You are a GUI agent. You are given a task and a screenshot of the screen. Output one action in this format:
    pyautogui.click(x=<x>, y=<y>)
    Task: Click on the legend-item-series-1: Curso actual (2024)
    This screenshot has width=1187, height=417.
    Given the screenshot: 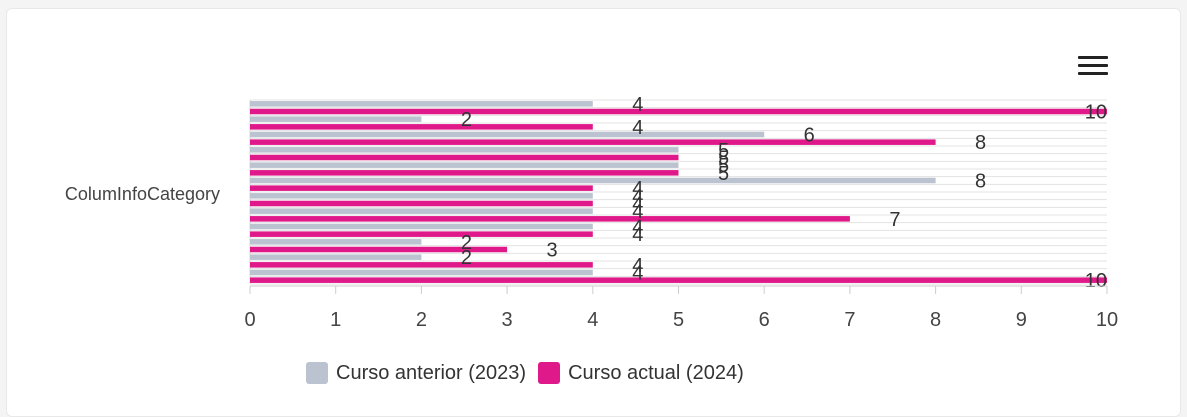 What is the action you would take?
    pyautogui.click(x=641, y=373)
    